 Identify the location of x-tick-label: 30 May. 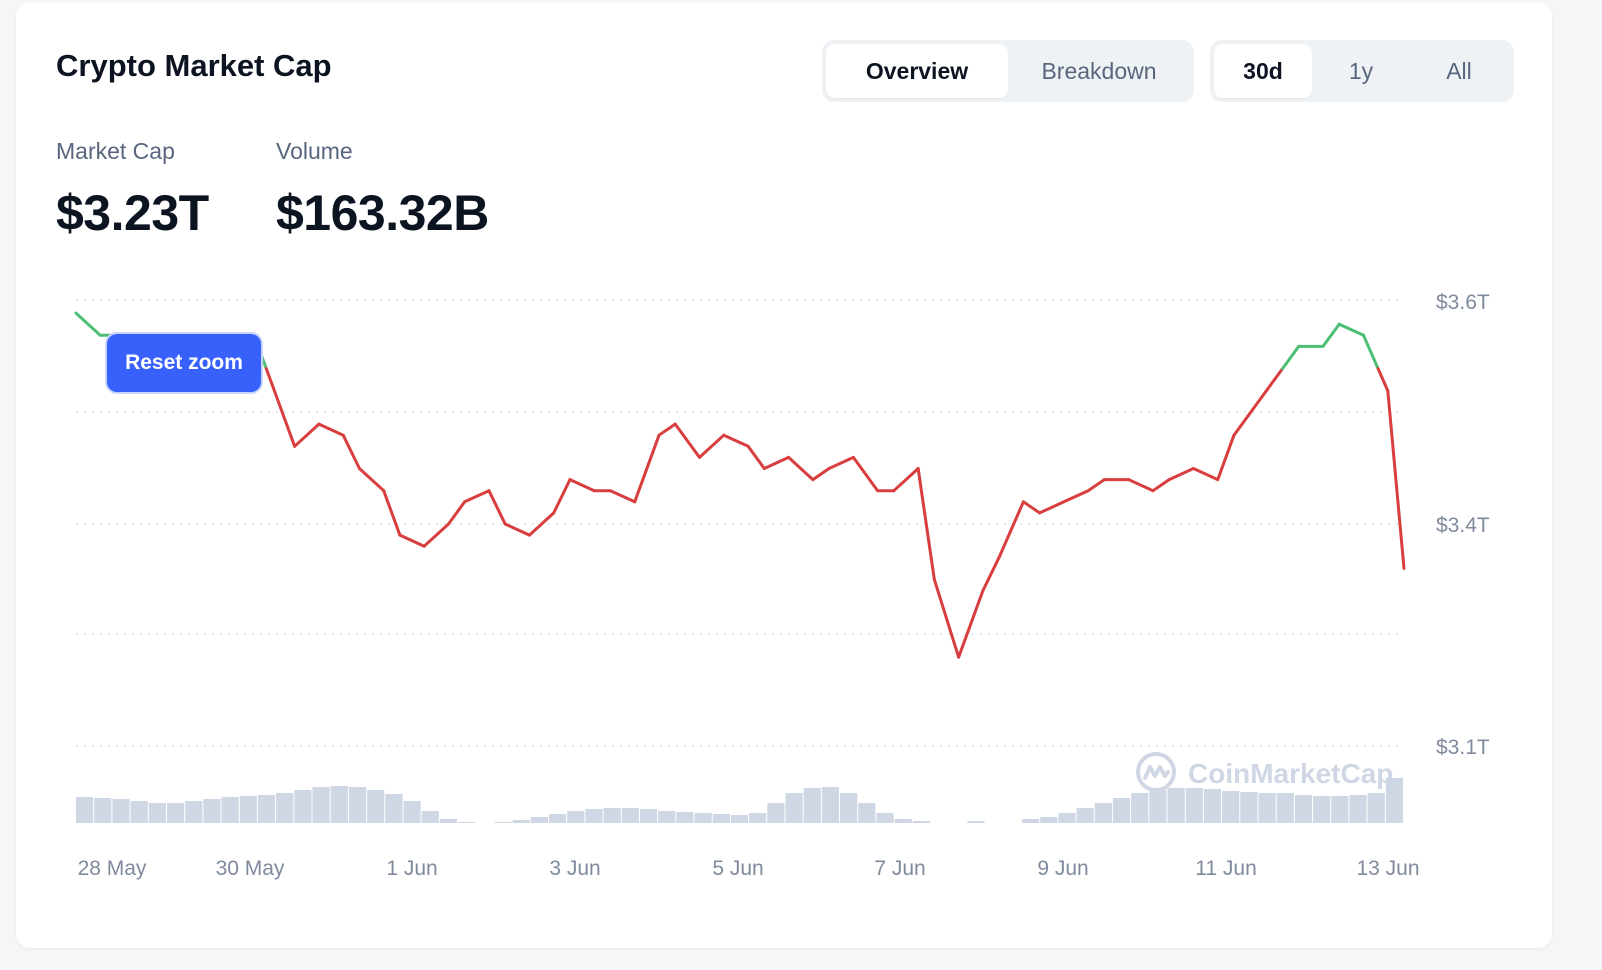
(250, 868).